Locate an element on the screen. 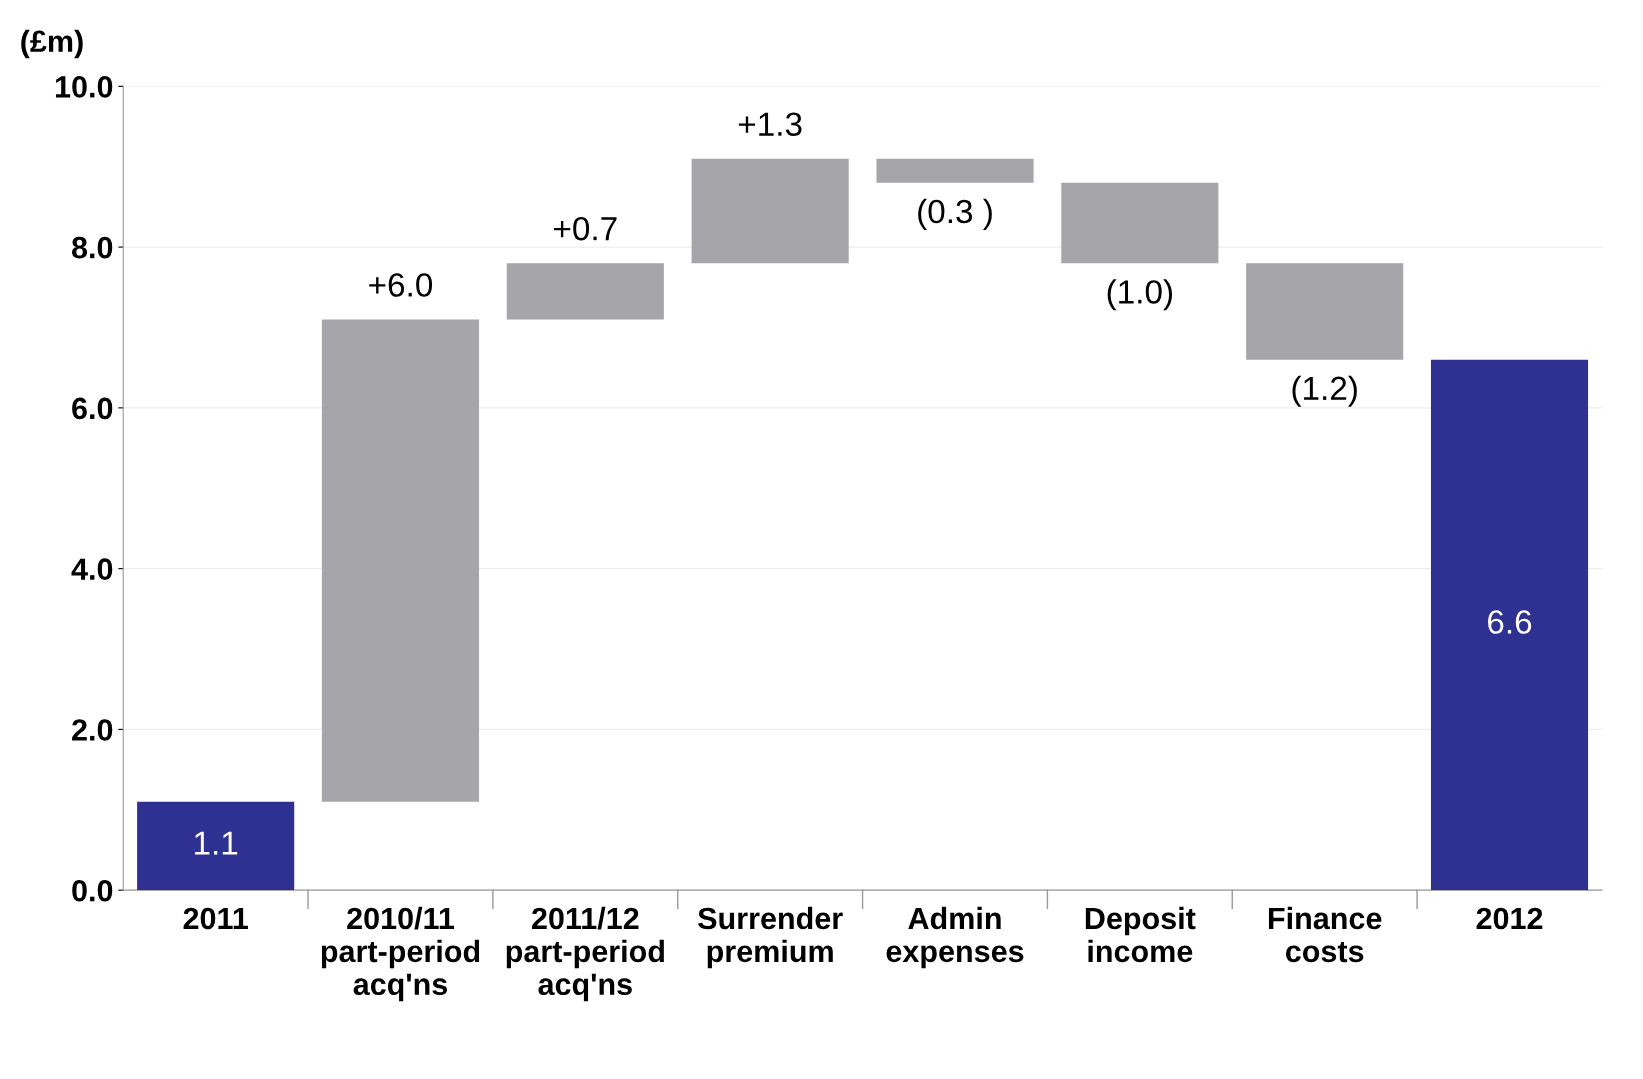 The height and width of the screenshot is (1079, 1643). data-label: (0.3 ) is located at coordinates (955, 214).